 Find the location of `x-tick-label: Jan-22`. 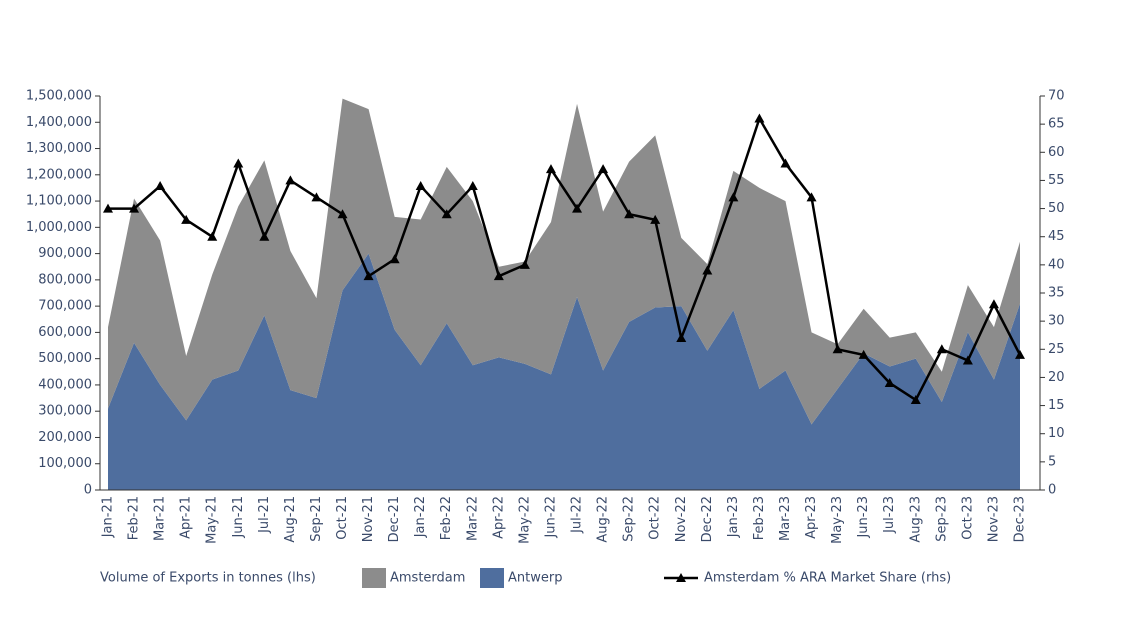

x-tick-label: Jan-22 is located at coordinates (420, 517).